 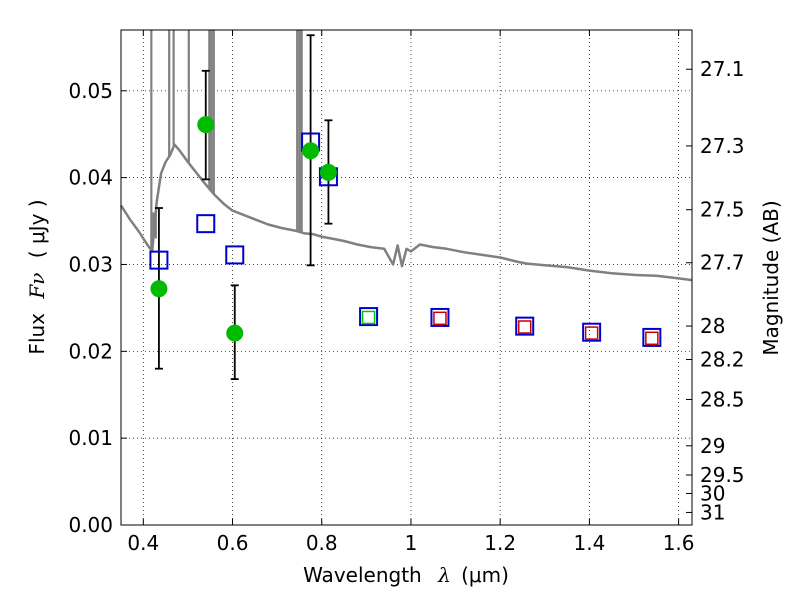 I want to click on x-tick-label: 0.6, so click(x=233, y=543).